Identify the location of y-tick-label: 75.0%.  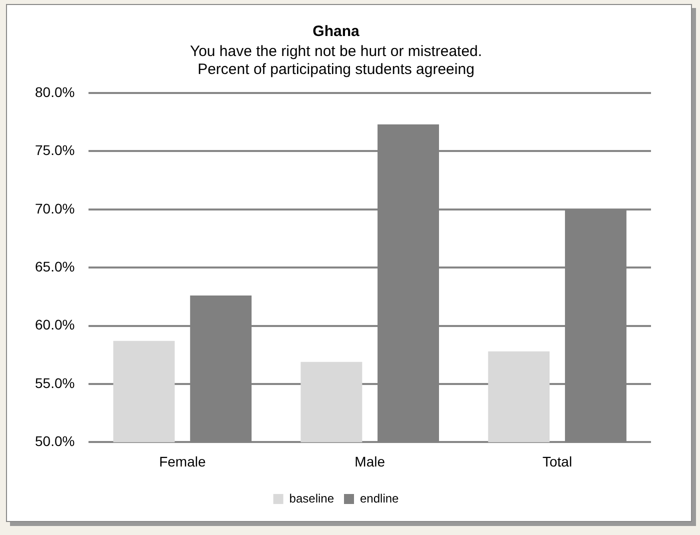
(54, 150).